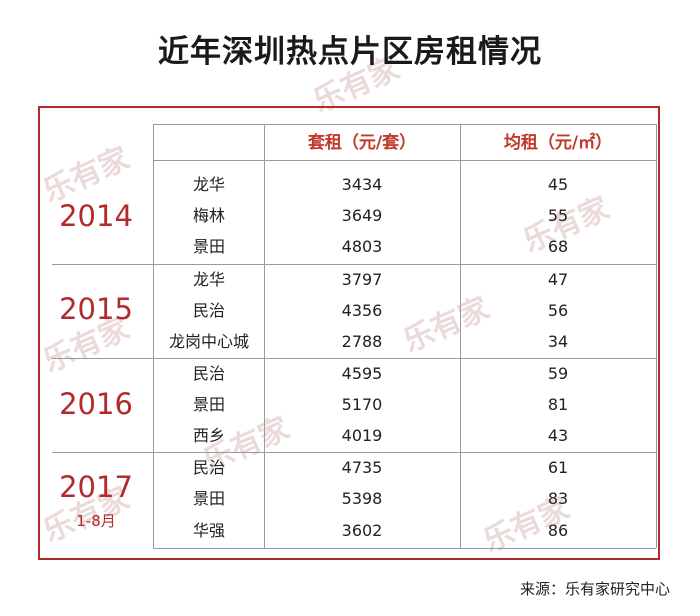 Image resolution: width=700 pixels, height=616 pixels. Describe the element at coordinates (362, 310) in the screenshot. I see `rent-cell: 4356` at that location.